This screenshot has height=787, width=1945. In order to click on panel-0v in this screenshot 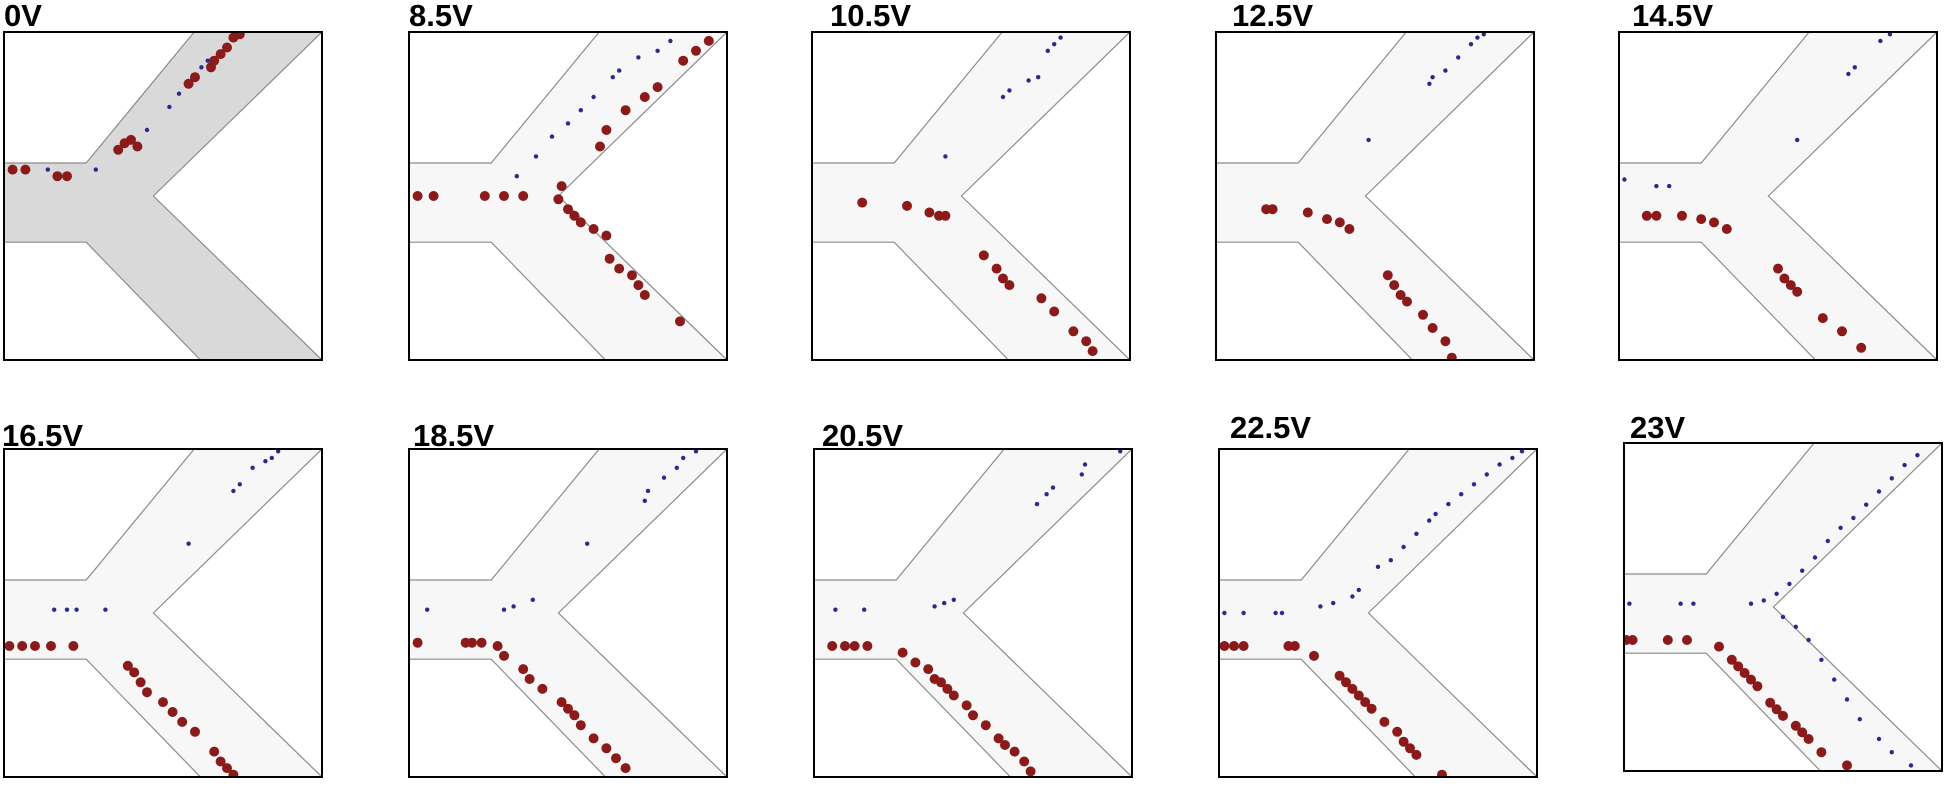, I will do `click(163, 196)`.